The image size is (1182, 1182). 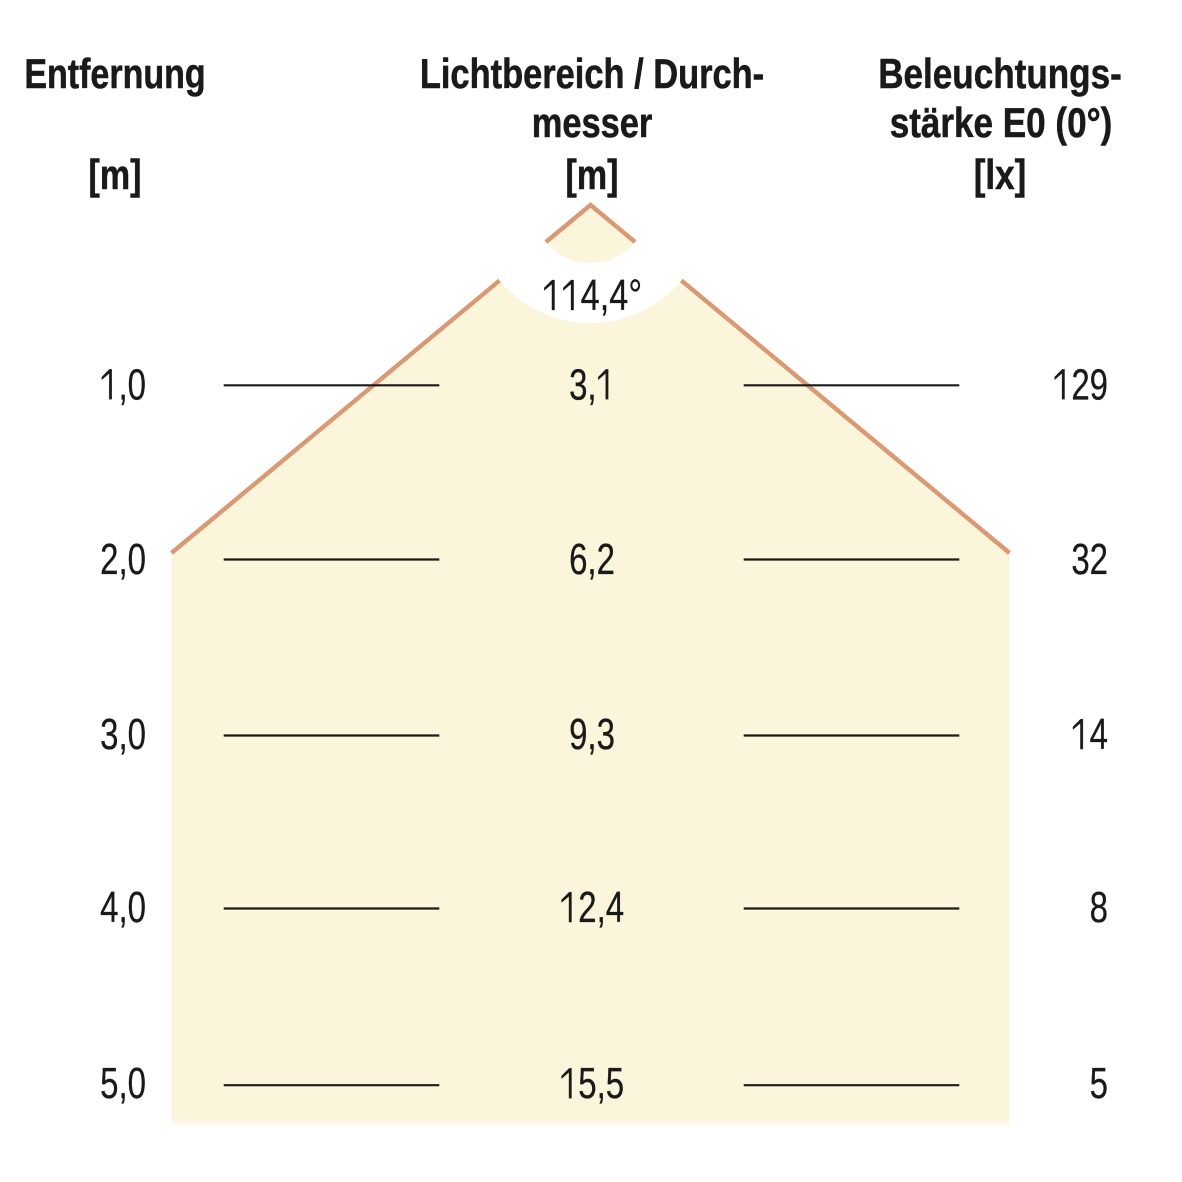 What do you see at coordinates (1099, 908) in the screenshot?
I see `svg-text: 8` at bounding box center [1099, 908].